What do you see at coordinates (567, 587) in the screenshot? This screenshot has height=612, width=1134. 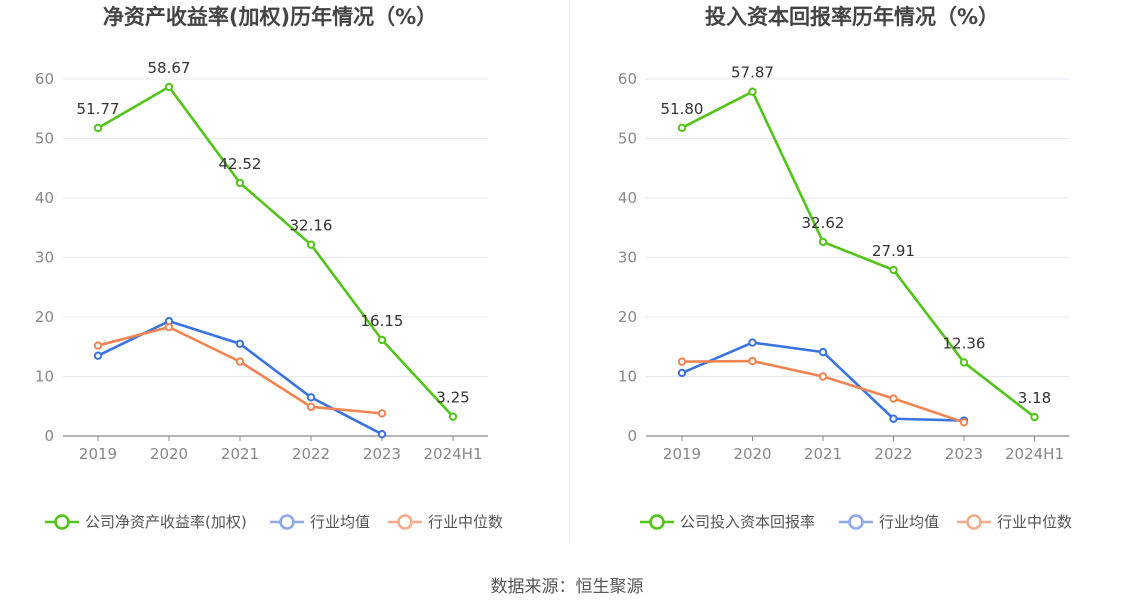 I see `source-note: 数据来源：恒生聚源` at bounding box center [567, 587].